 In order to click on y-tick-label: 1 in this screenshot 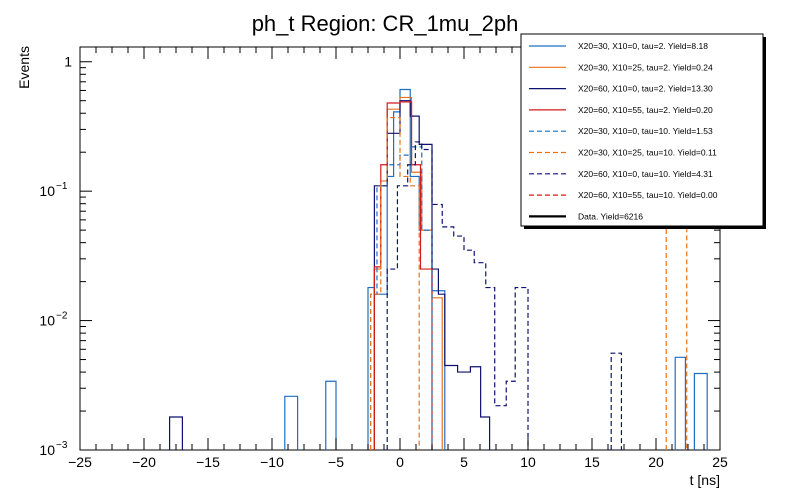, I will do `click(68, 62)`.